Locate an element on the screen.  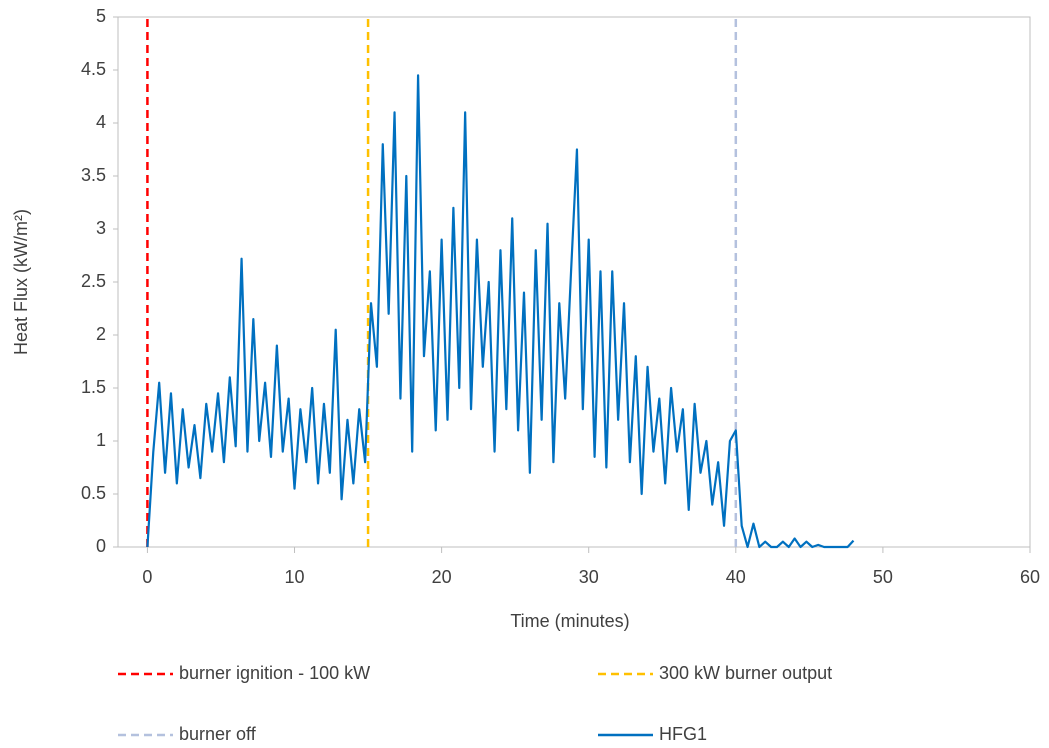
legend-label: 300 kW burner output is located at coordinates (745, 673).